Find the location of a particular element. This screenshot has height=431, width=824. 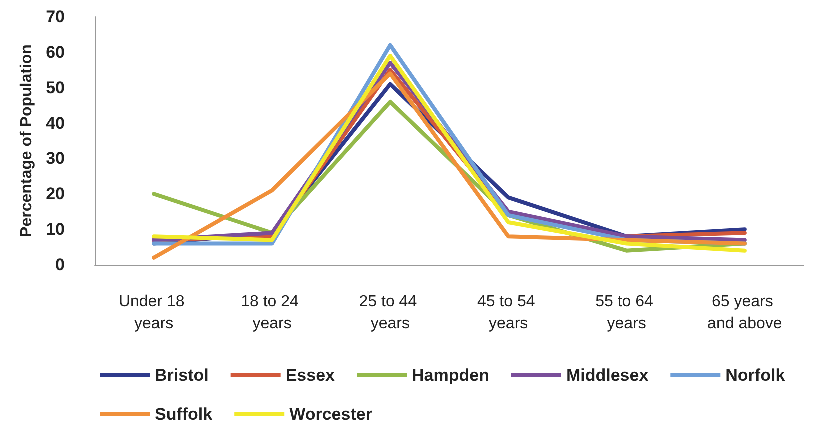

y-tick-label: 30 is located at coordinates (55, 158).